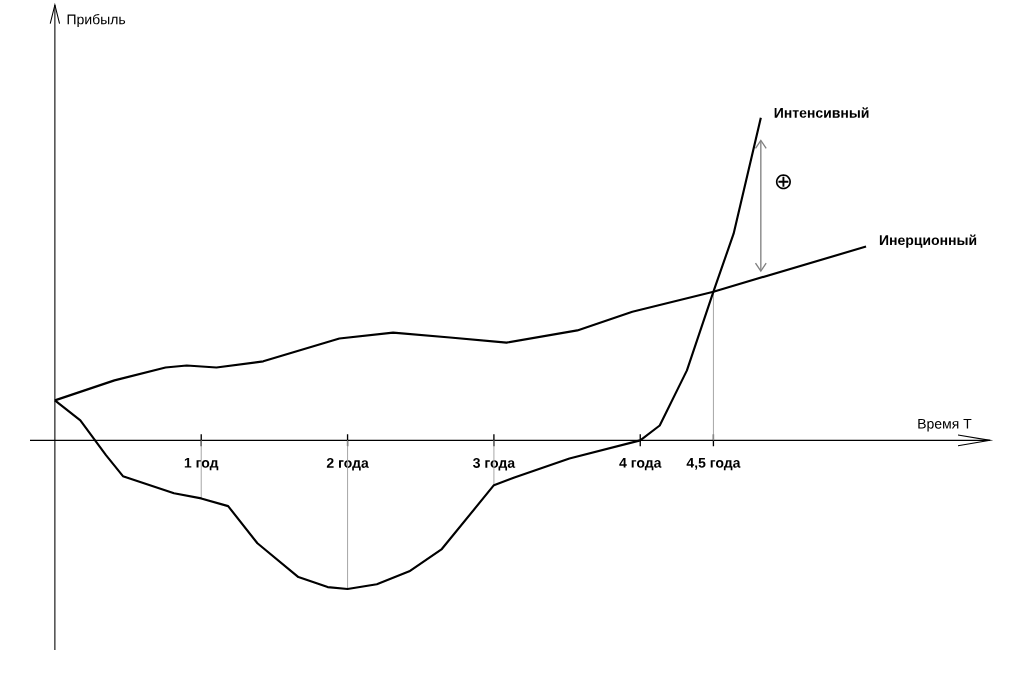 The width and height of the screenshot is (1014, 673). Describe the element at coordinates (96, 20) in the screenshot. I see `text: Прибыль` at that location.